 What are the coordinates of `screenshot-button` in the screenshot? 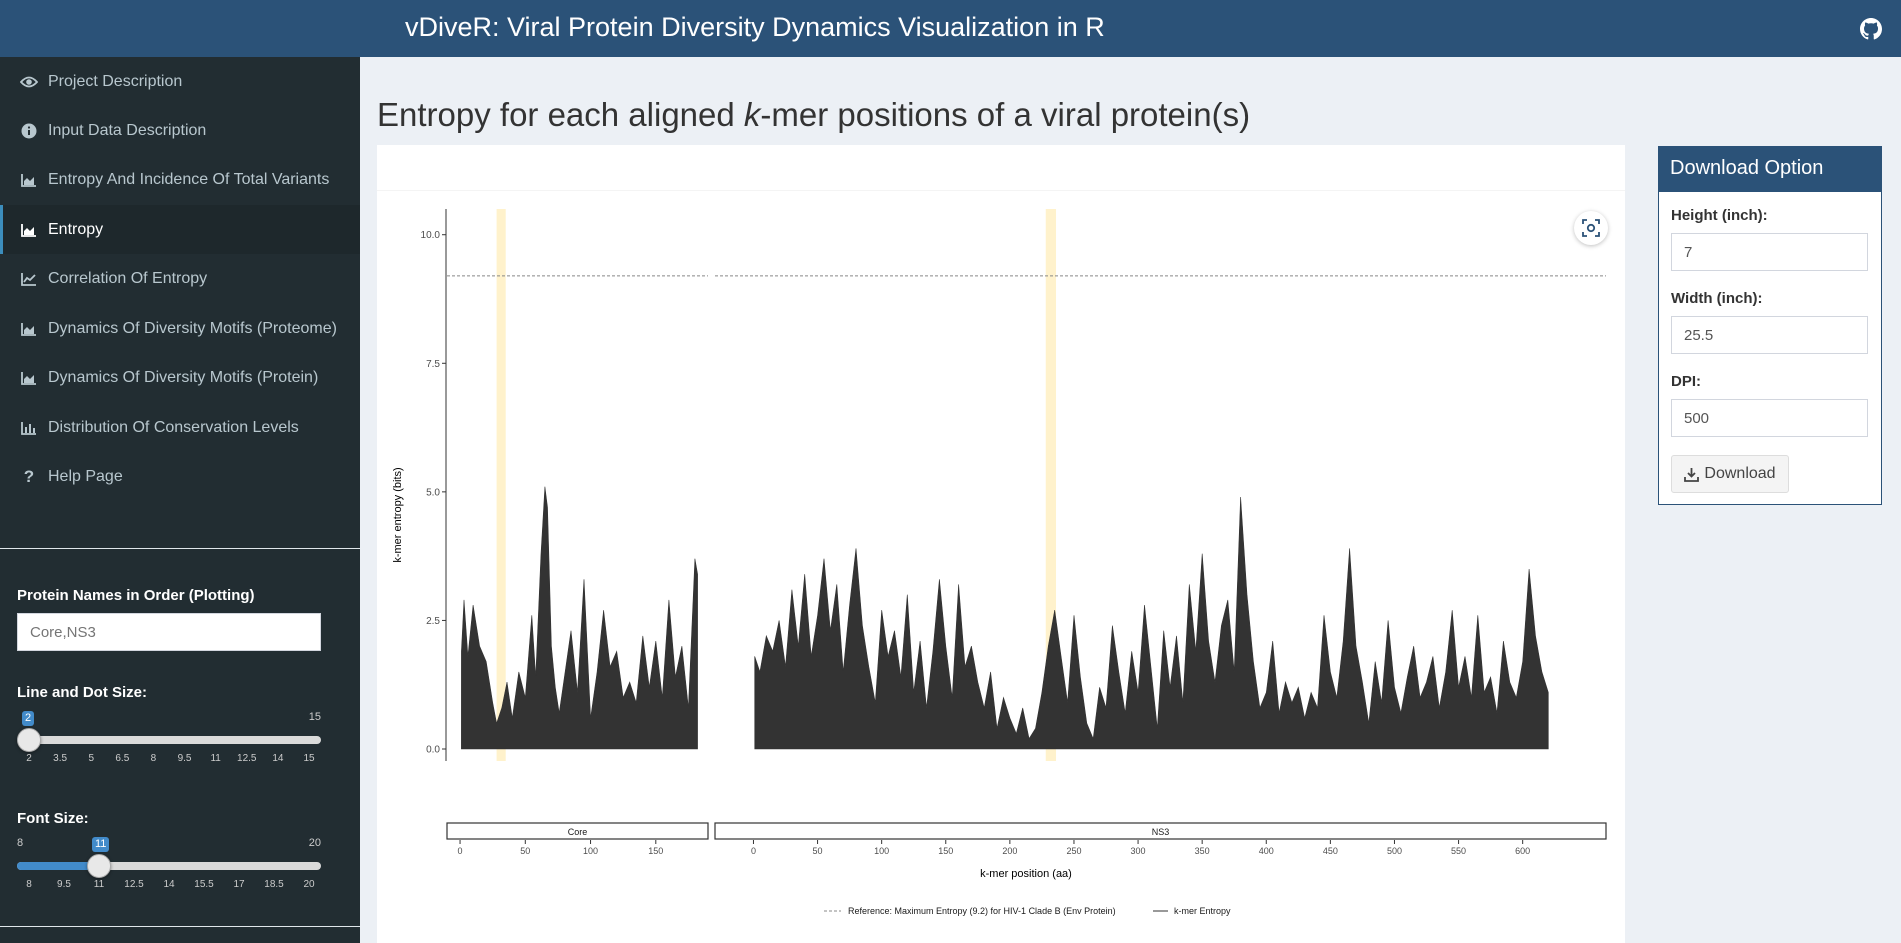 It's located at (1591, 228).